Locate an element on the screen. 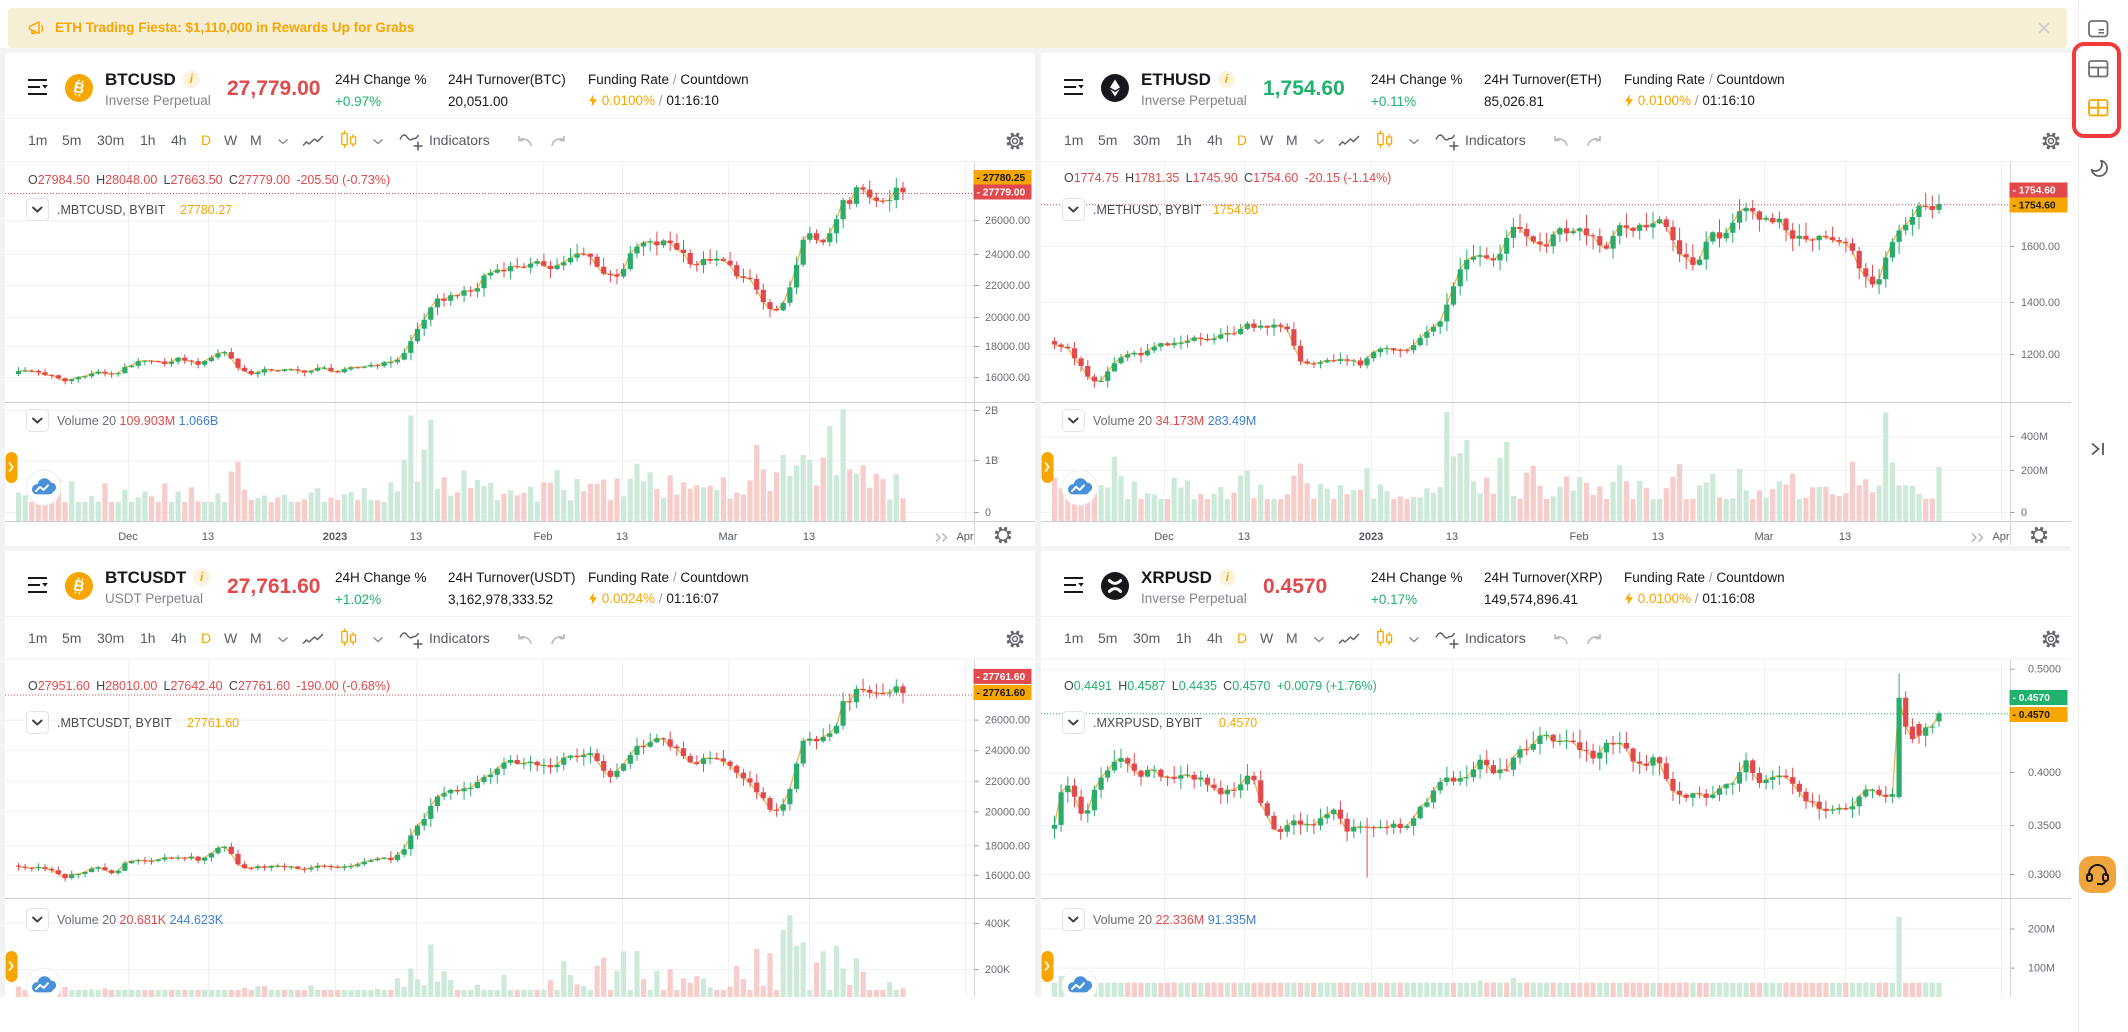  svg-text: .MBTCUSDT, BYBIT is located at coordinates (114, 723).